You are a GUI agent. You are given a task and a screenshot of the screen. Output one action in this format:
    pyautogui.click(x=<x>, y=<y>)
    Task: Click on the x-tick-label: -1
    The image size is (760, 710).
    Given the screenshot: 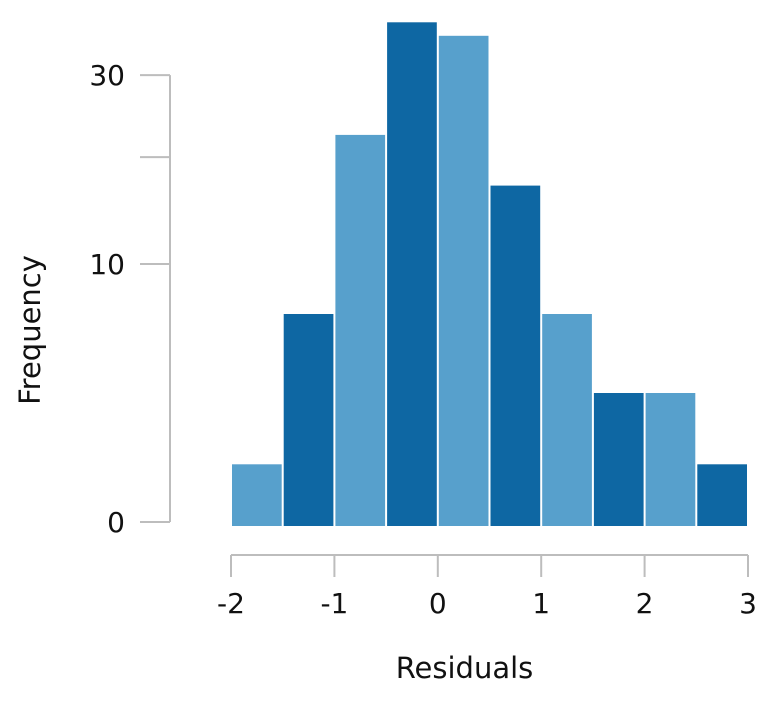 What is the action you would take?
    pyautogui.click(x=334, y=603)
    